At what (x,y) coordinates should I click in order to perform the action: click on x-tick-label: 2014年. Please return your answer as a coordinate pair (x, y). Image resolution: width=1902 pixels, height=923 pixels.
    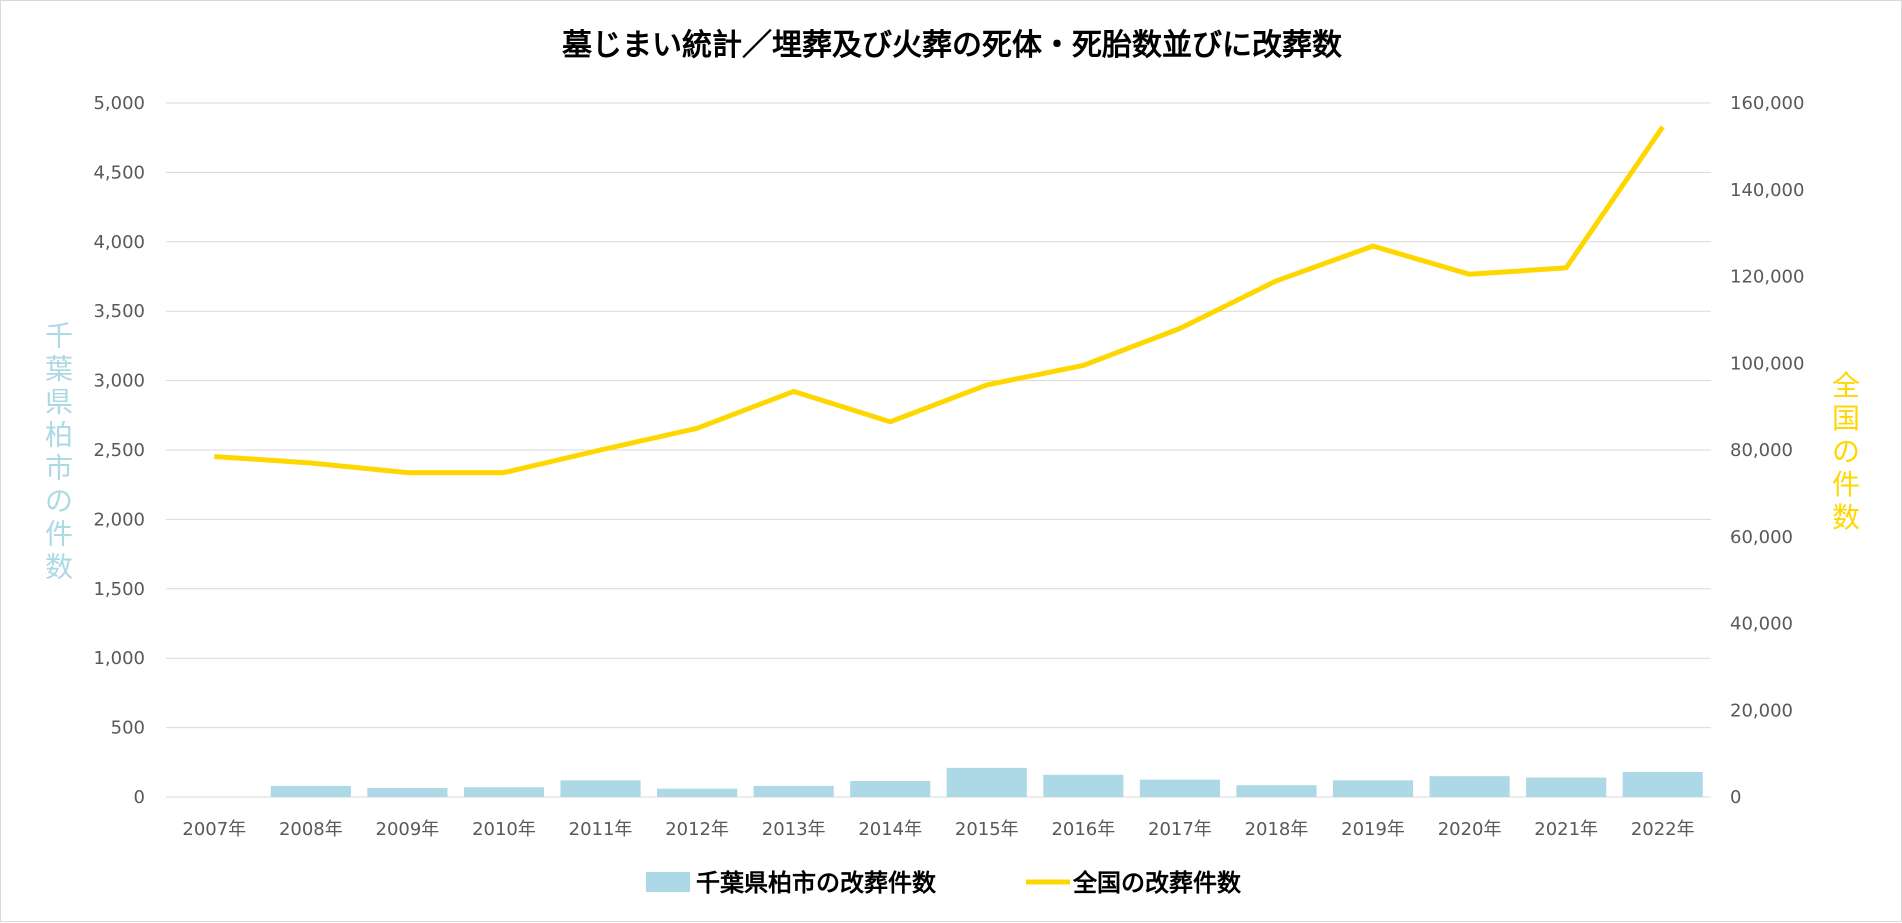
    Looking at the image, I should click on (890, 829).